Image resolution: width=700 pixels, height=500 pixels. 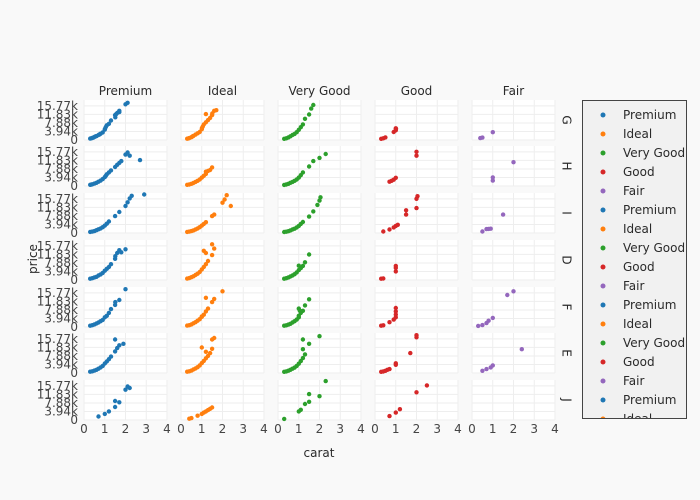 I want to click on panel-J-very-good, so click(x=319, y=400).